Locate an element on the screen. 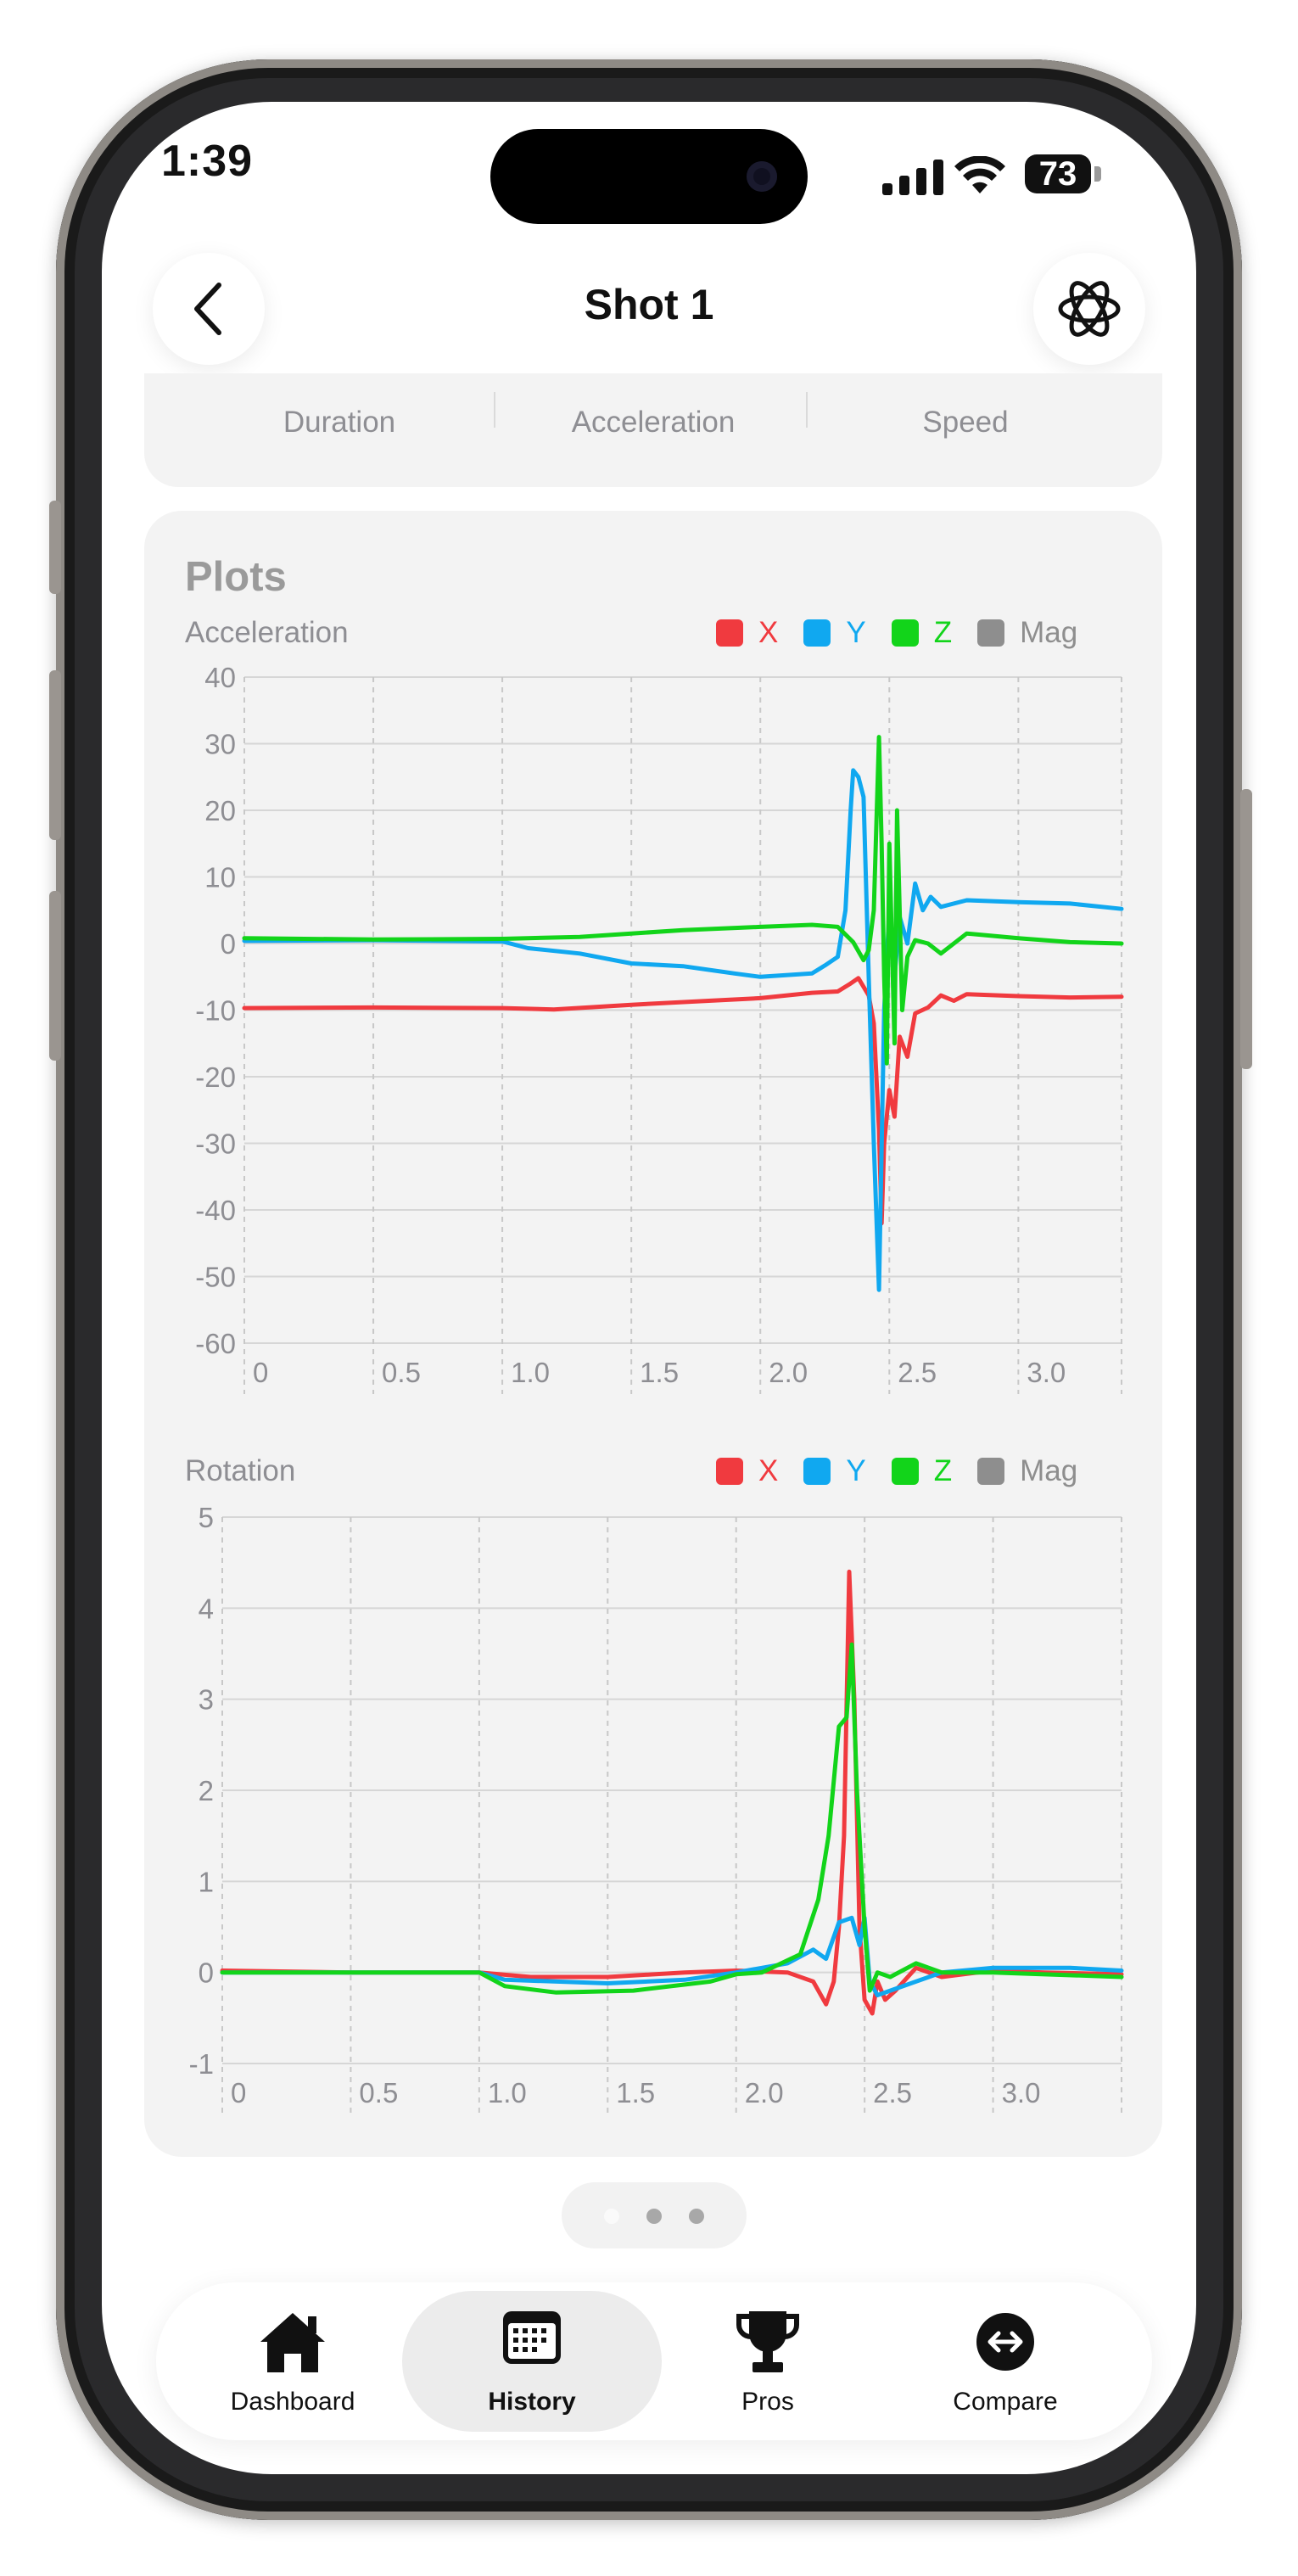 The width and height of the screenshot is (1298, 2576). stat-label-speed: Speed is located at coordinates (966, 423).